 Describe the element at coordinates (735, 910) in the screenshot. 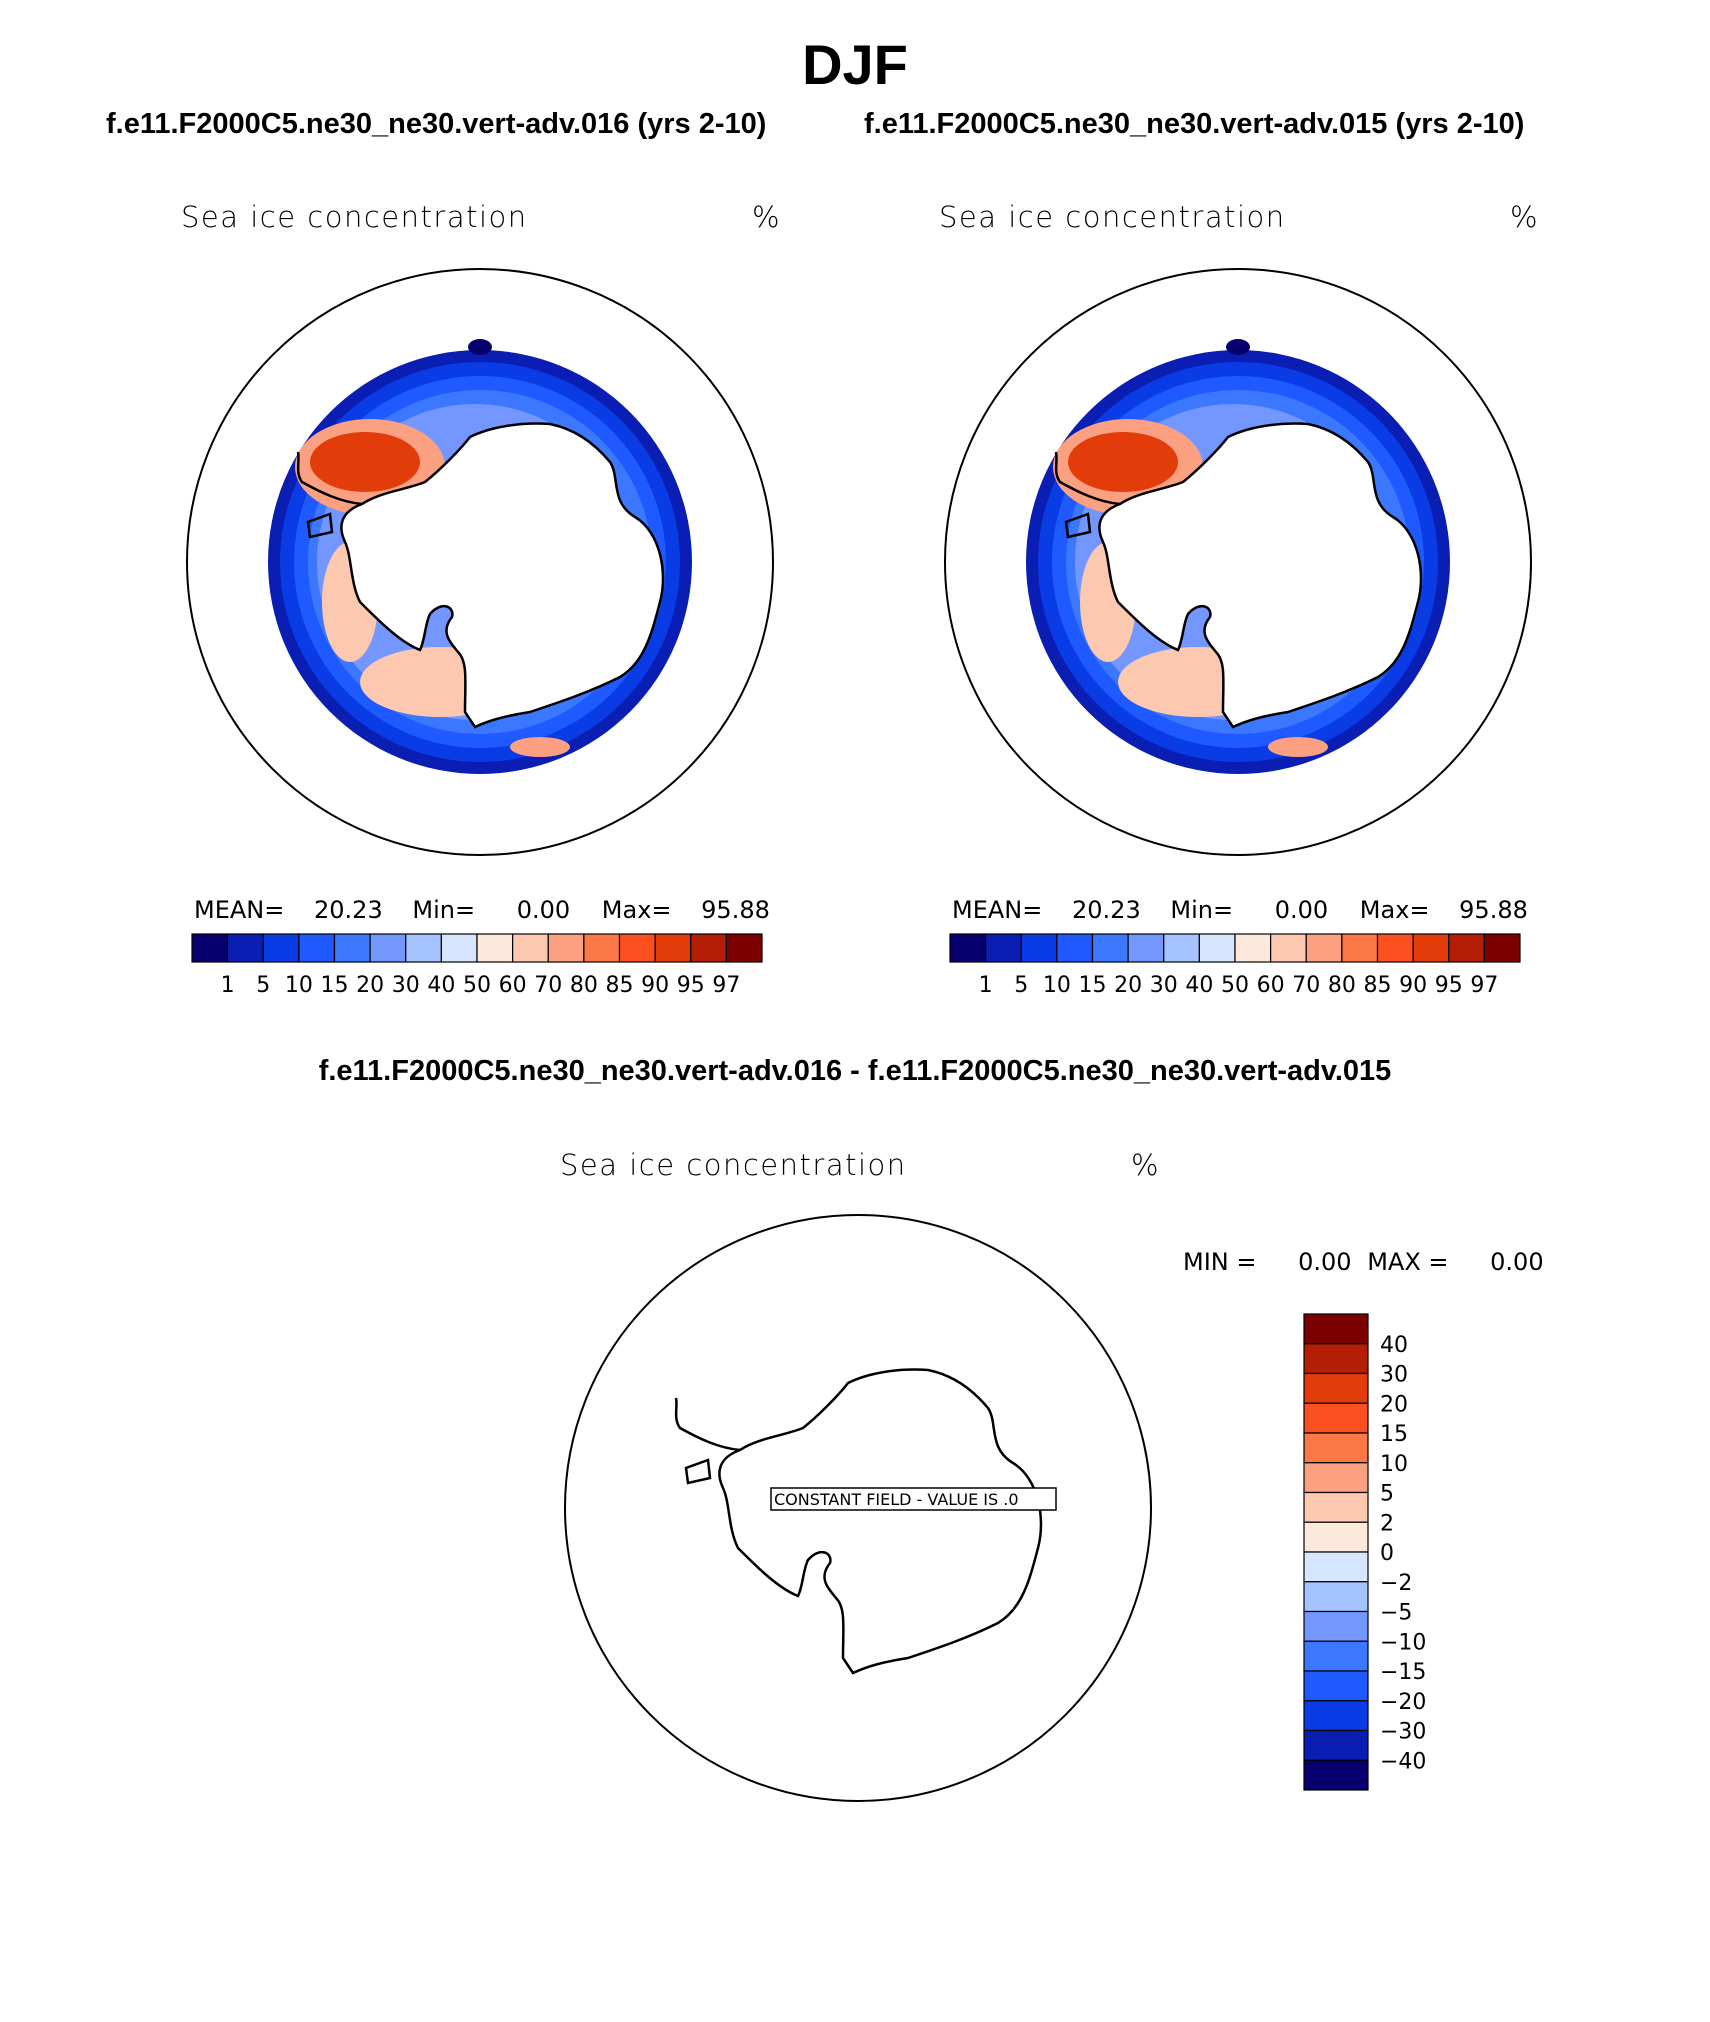

I see `case1-max-value: 95.88` at that location.